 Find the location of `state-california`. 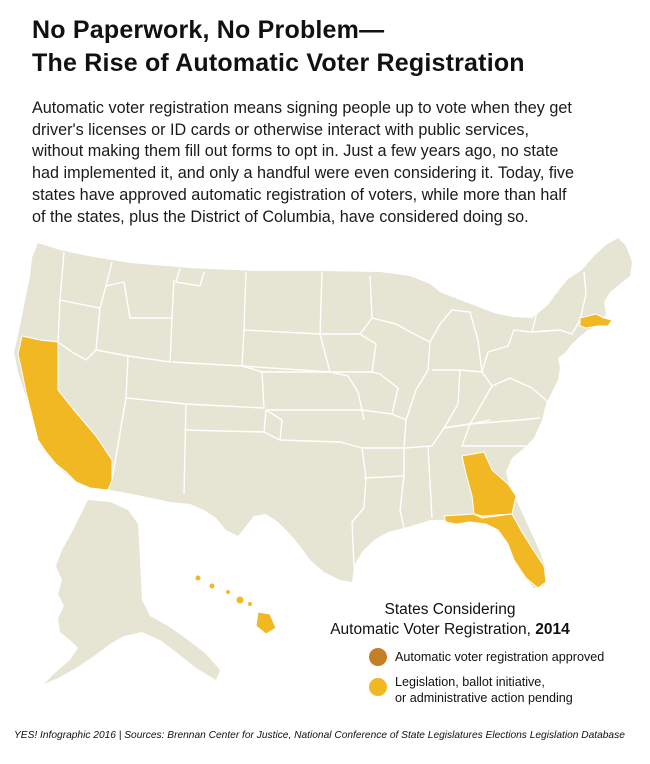

state-california is located at coordinates (65, 413).